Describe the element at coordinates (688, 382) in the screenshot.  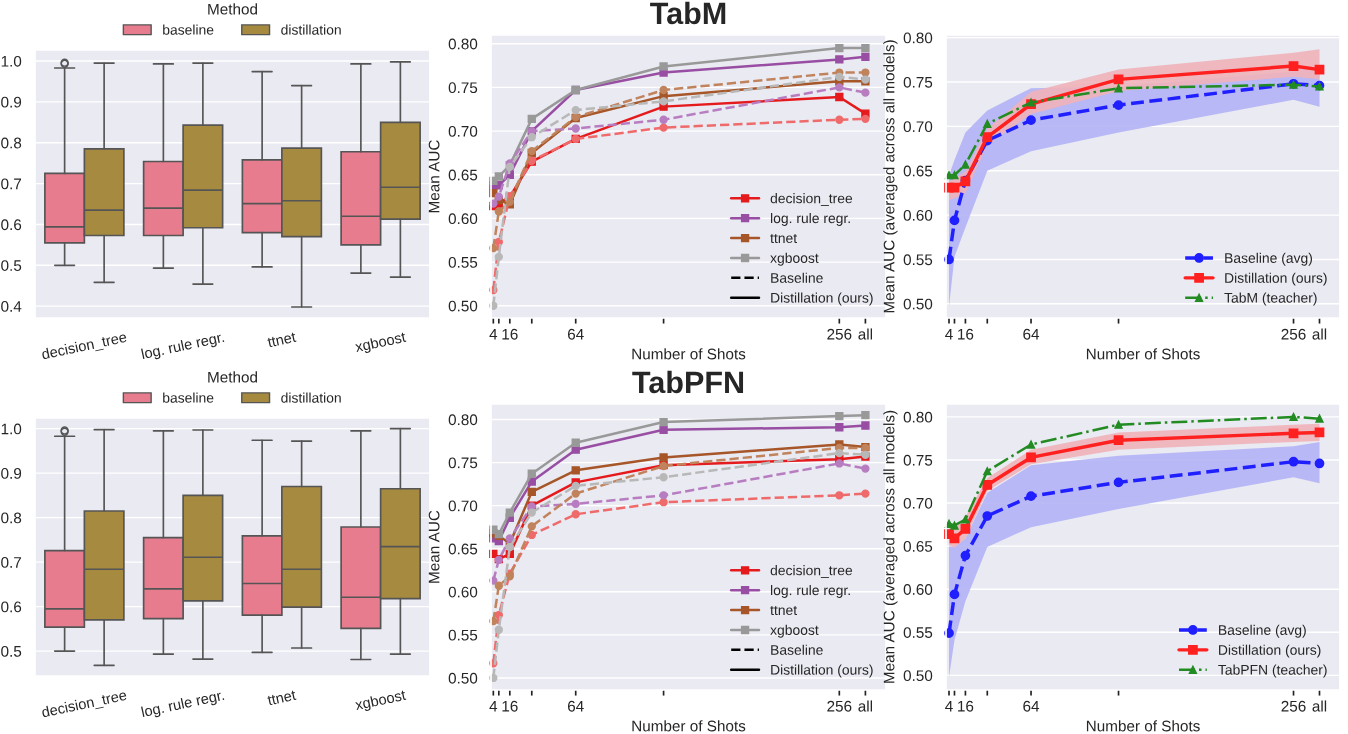
I see `chart-title: TabPFN` at that location.